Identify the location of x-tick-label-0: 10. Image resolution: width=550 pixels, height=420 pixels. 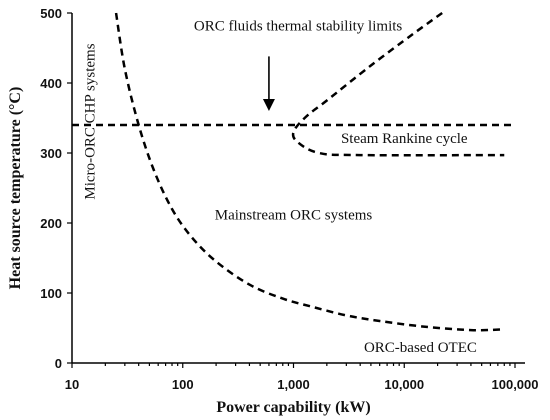
(72, 384).